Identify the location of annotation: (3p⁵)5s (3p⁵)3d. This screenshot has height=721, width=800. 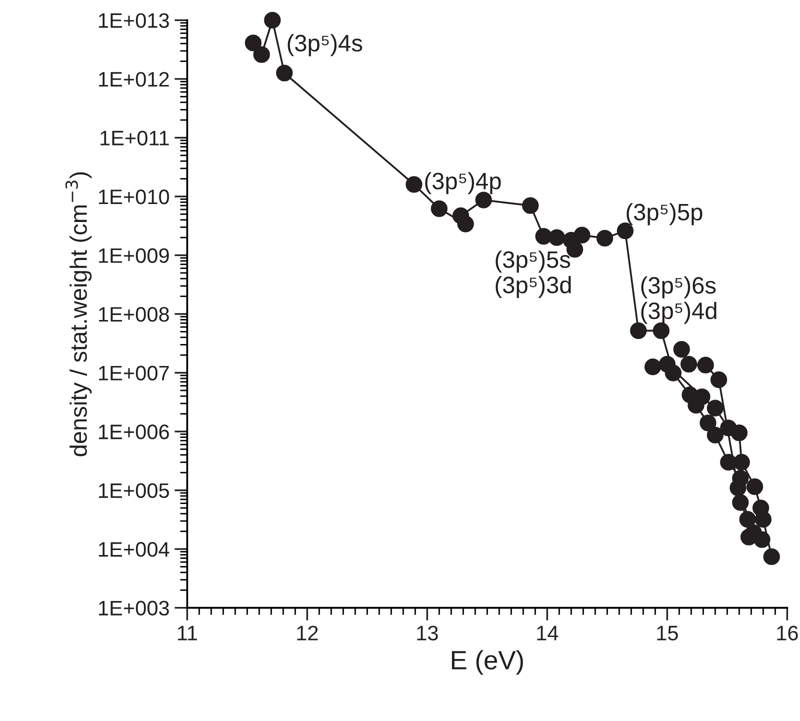
(533, 274).